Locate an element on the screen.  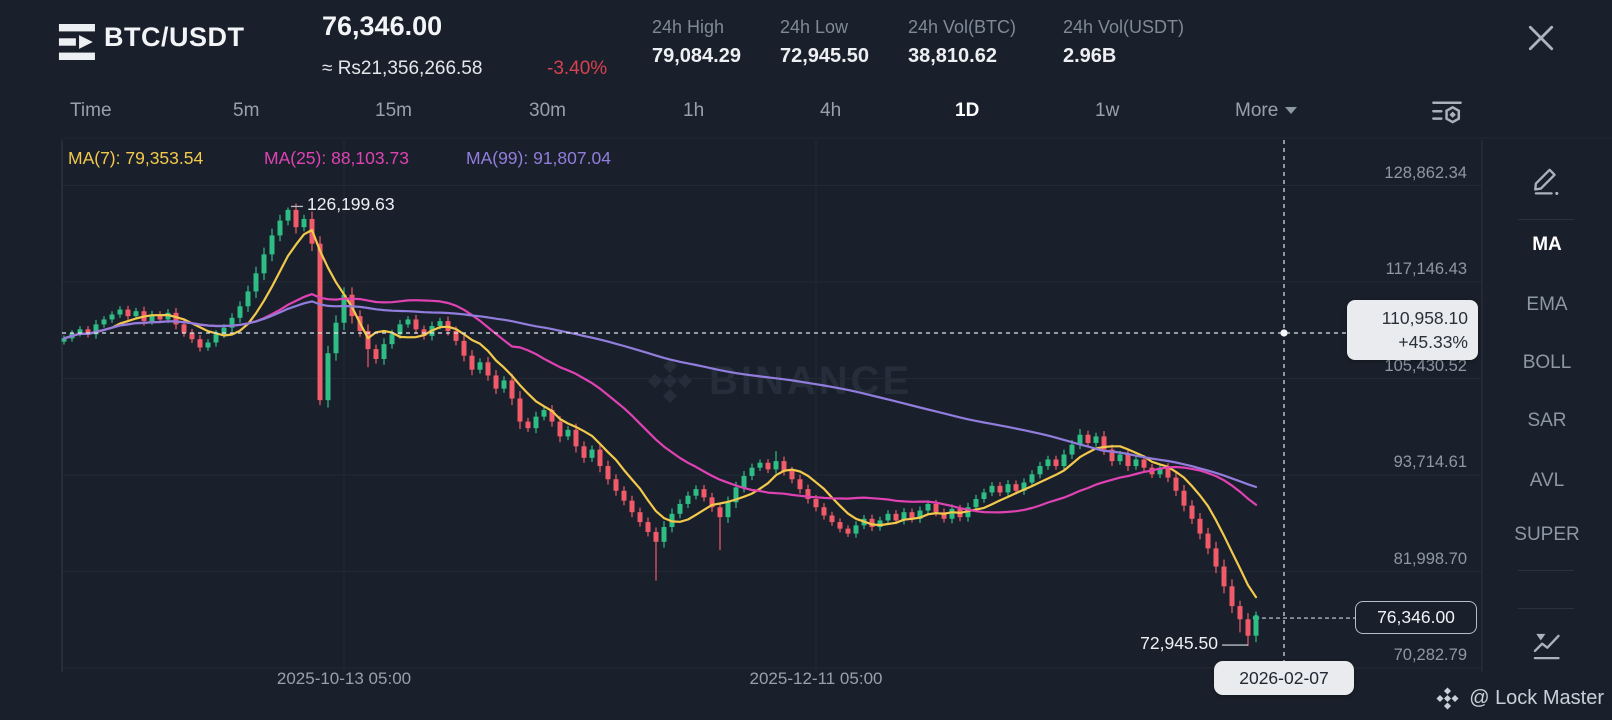
stat-4: 24h Vol(USDT) 2.96B is located at coordinates (1123, 42).